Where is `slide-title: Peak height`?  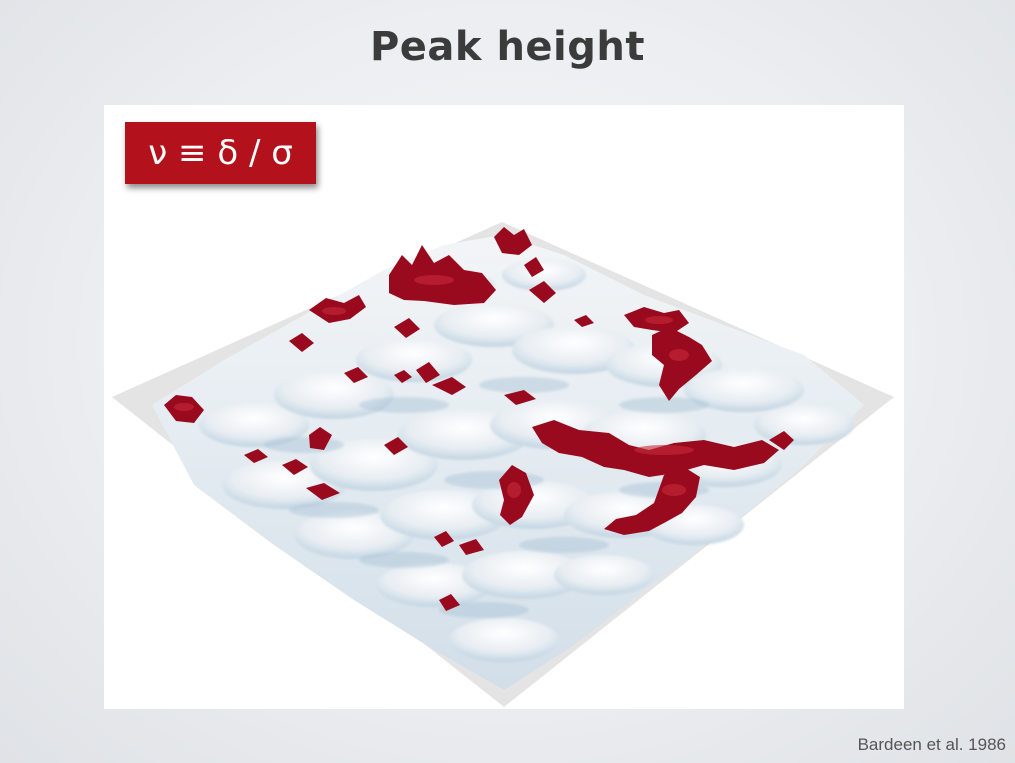 slide-title: Peak height is located at coordinates (507, 47).